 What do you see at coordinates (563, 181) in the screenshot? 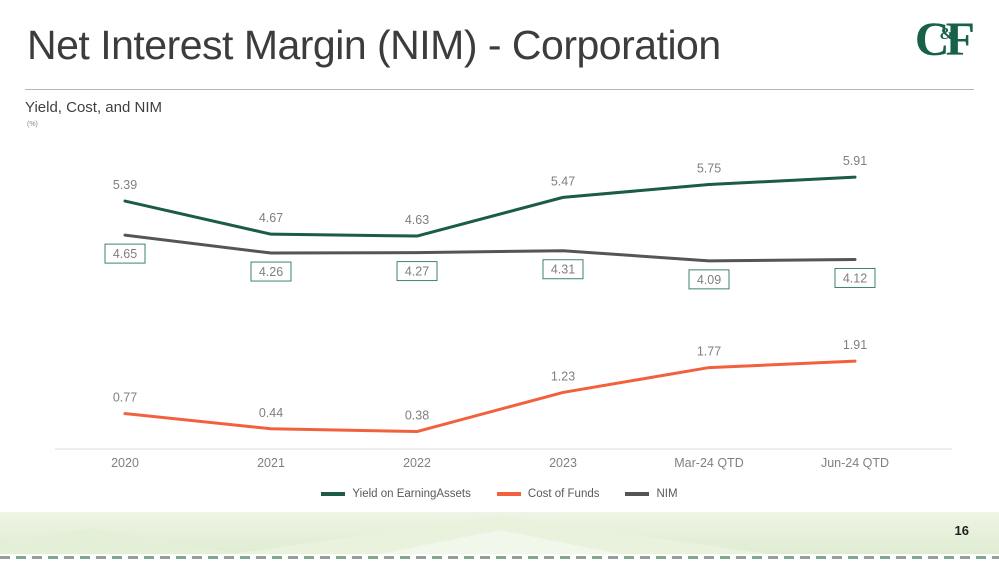
I see `data-label: 5.47` at bounding box center [563, 181].